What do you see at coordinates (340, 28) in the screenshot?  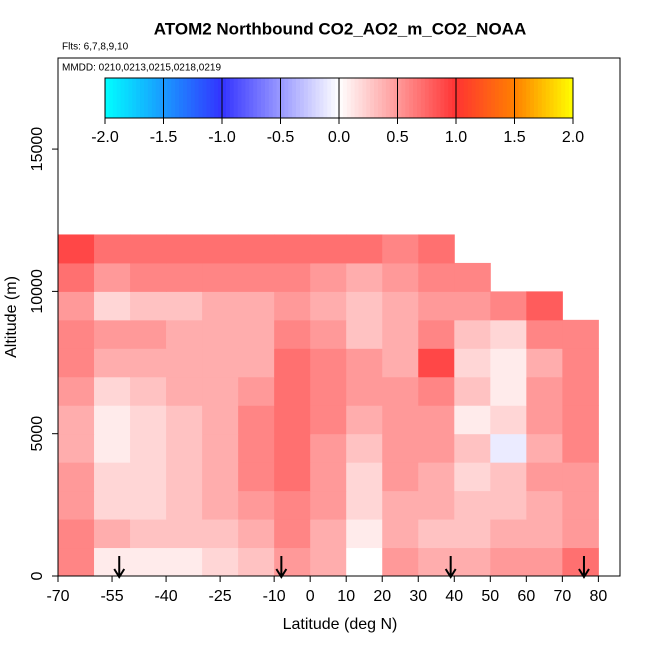 I see `chart-title: ATOM2 Northbound CO2_AO2_m_CO2_NOAA` at bounding box center [340, 28].